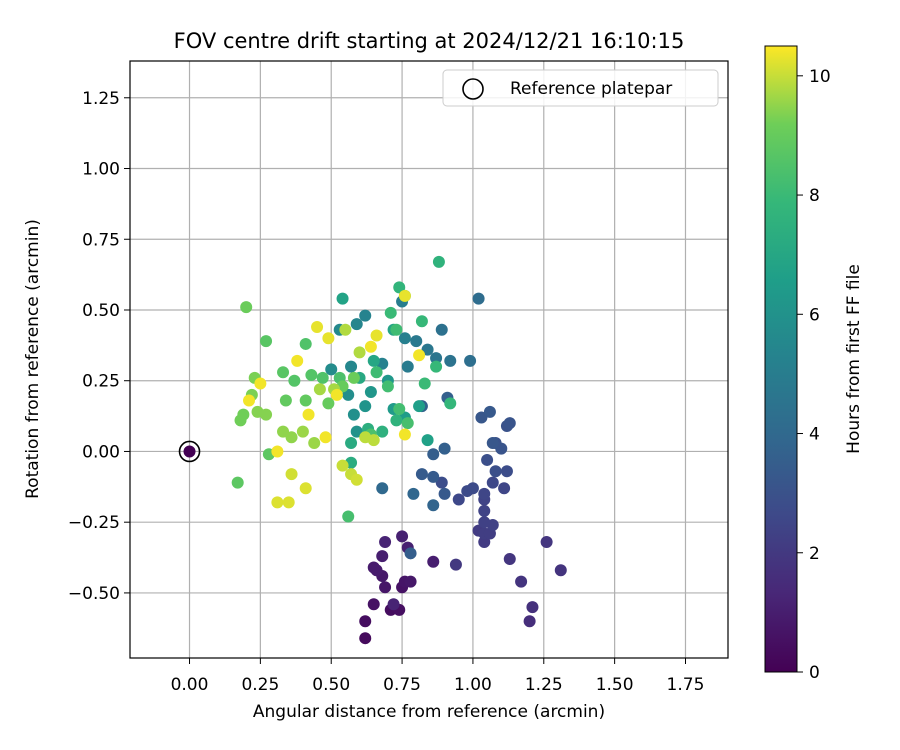 Image resolution: width=900 pixels, height=750 pixels. Describe the element at coordinates (190, 685) in the screenshot. I see `x-tick-label: 0.00` at that location.